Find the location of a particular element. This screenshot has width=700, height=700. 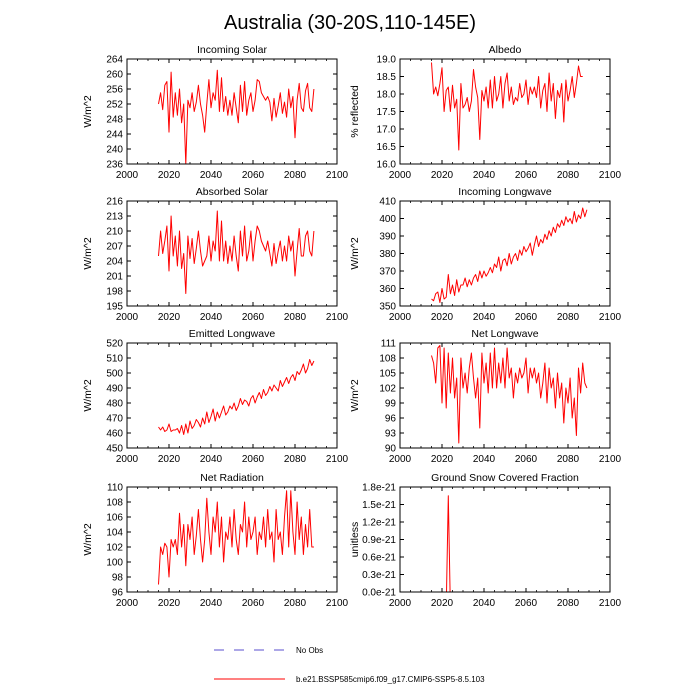

y-tick-label-ground-snow-covered-fraction: 1.5e-21 is located at coordinates (379, 505).